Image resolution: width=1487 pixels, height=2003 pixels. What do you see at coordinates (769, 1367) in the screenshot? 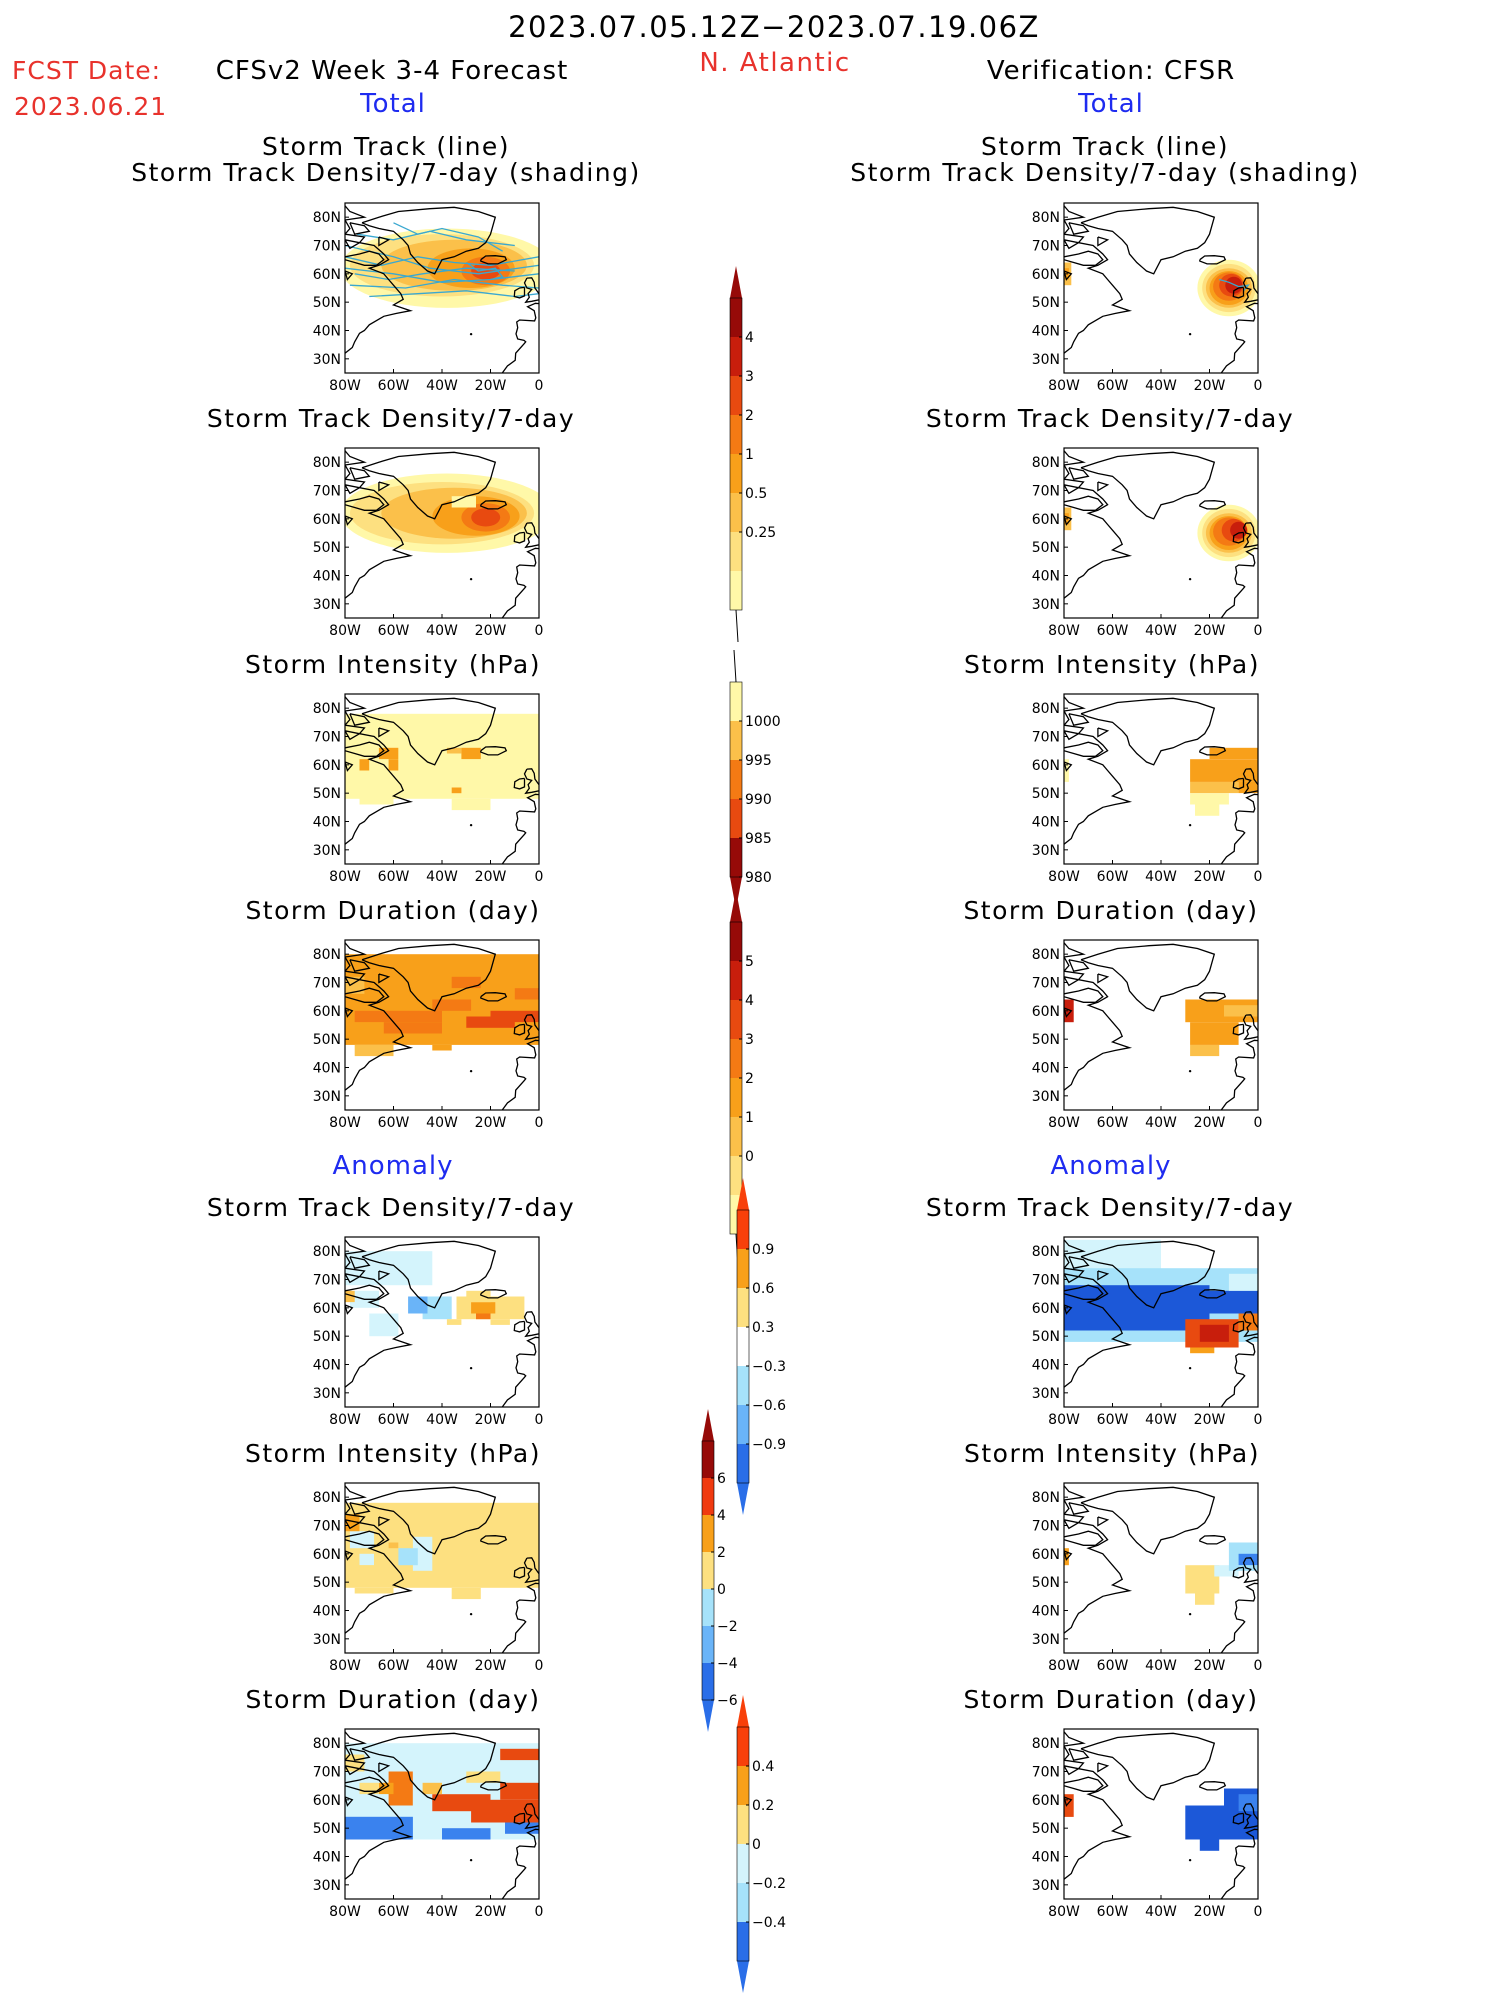
I see `colorbar-label: −0.3` at bounding box center [769, 1367].